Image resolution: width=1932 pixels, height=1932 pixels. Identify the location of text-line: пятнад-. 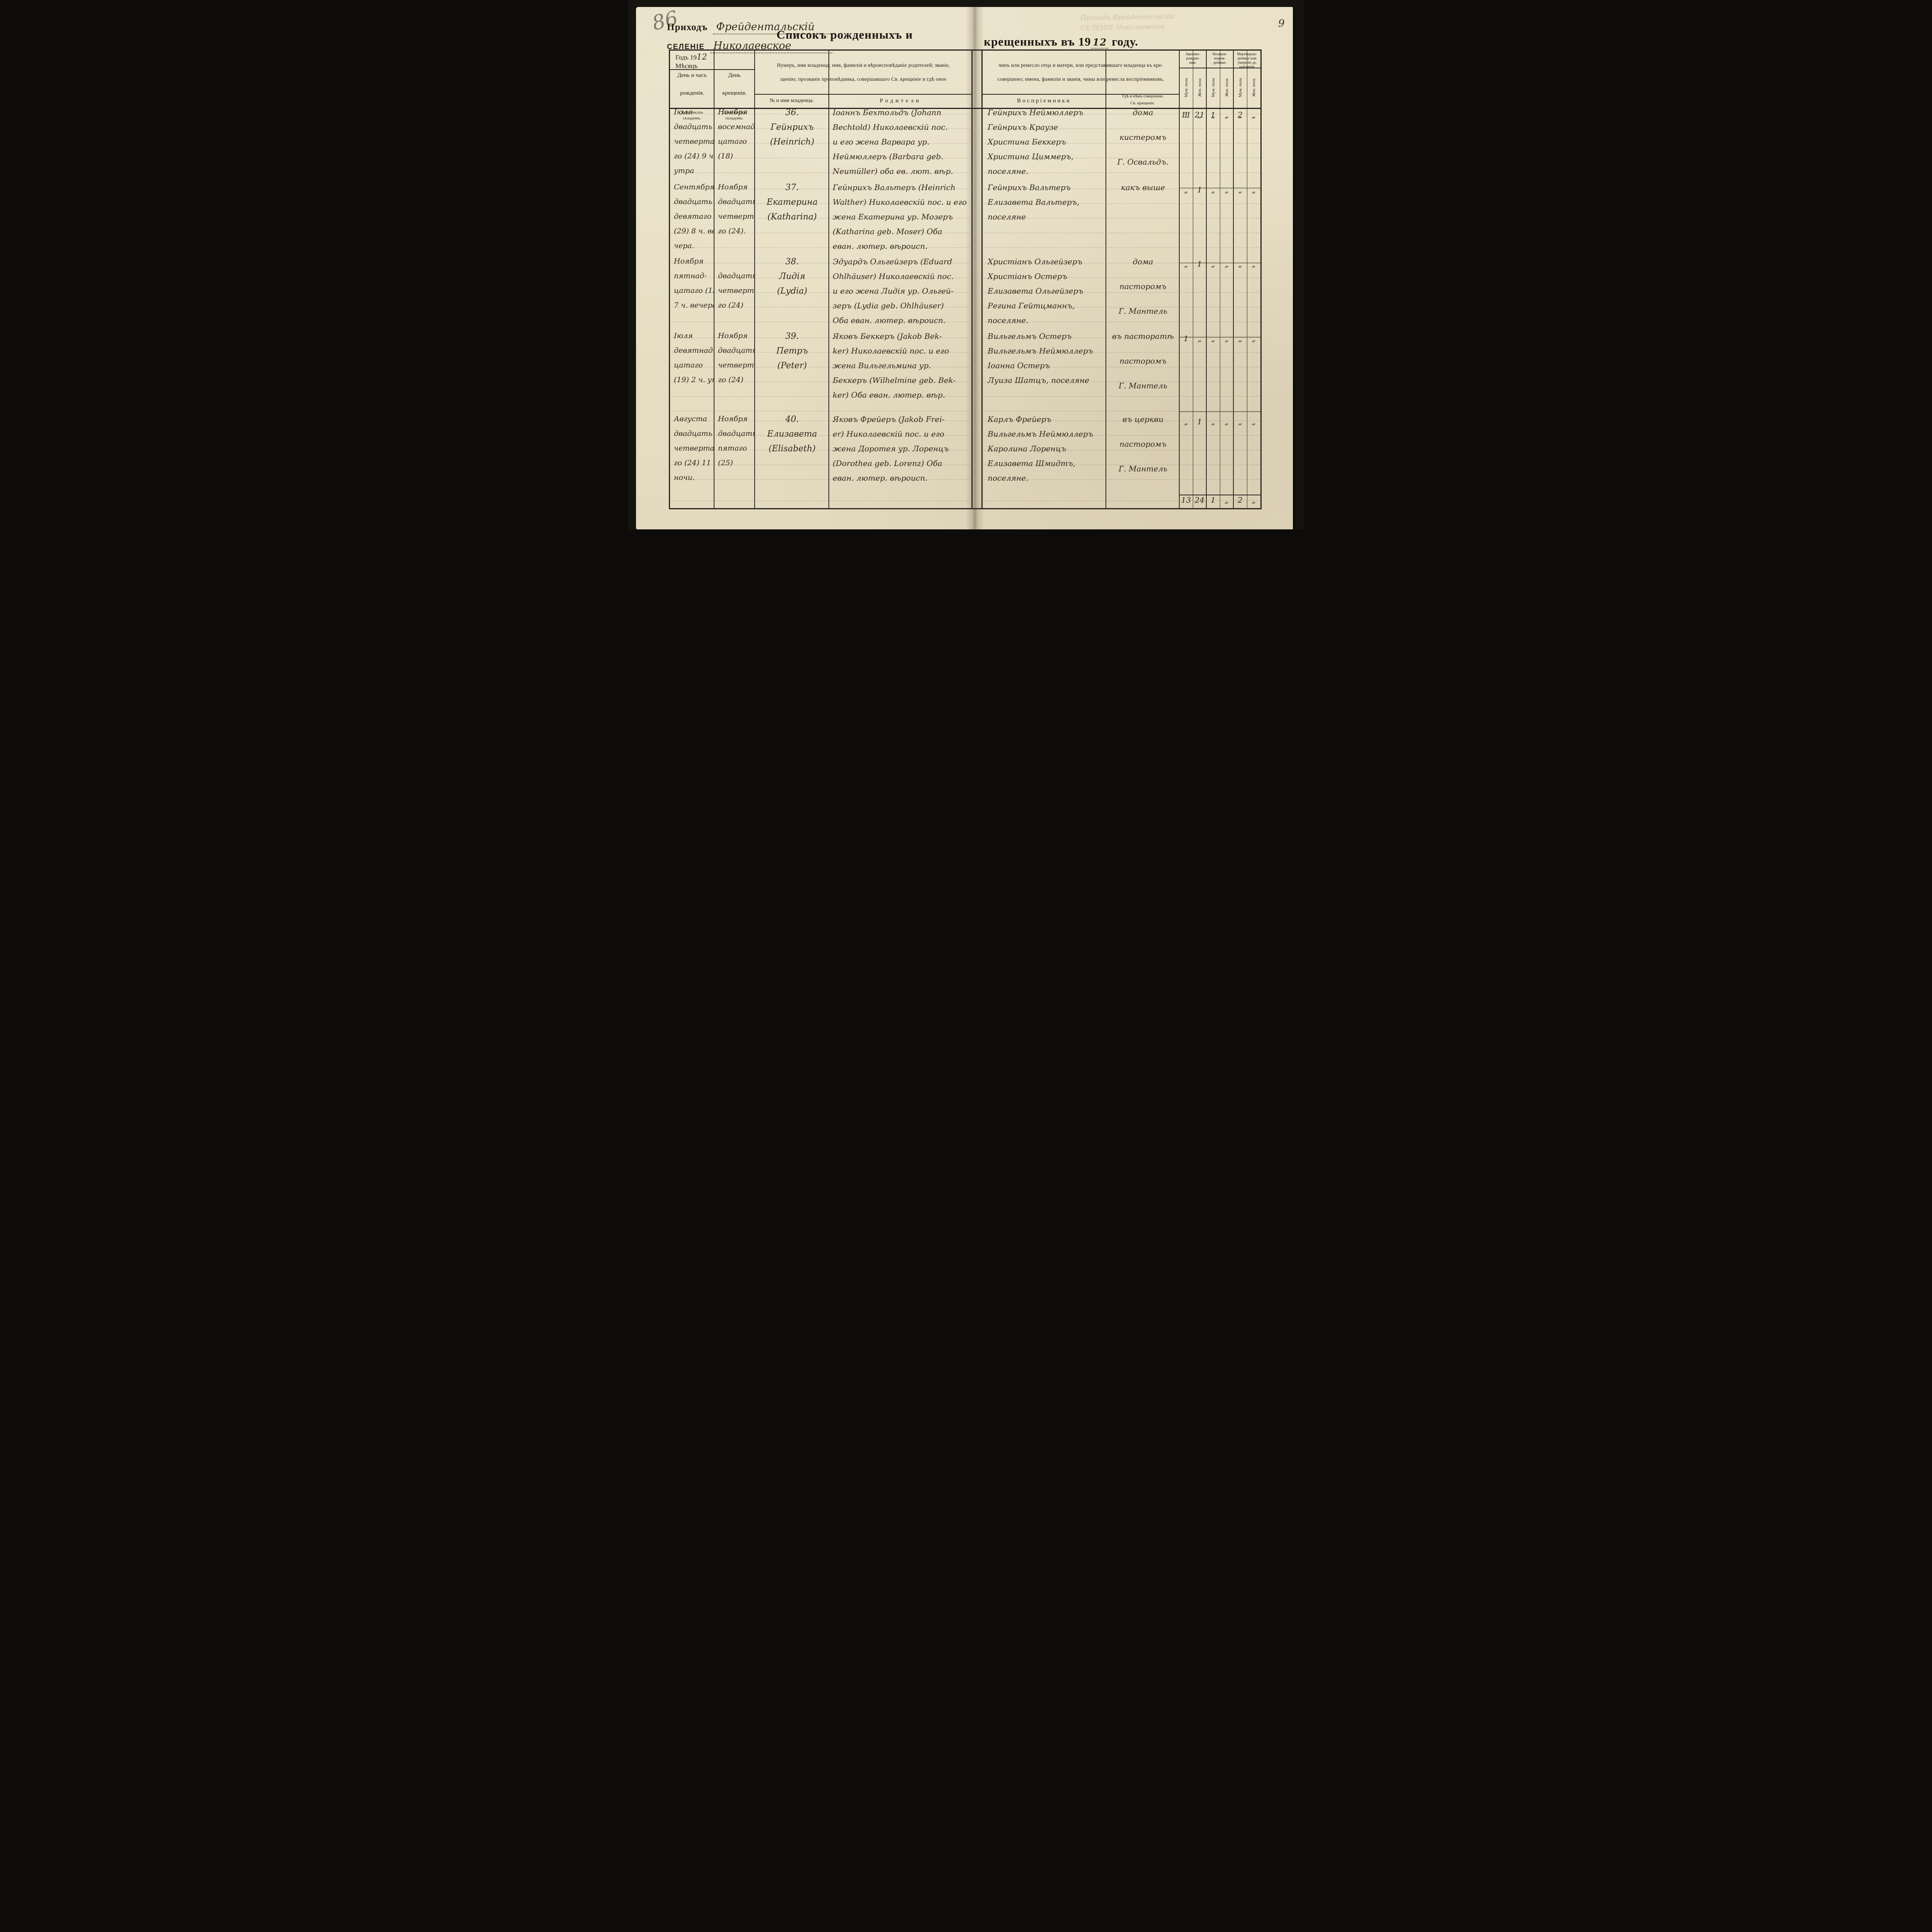
(691, 276).